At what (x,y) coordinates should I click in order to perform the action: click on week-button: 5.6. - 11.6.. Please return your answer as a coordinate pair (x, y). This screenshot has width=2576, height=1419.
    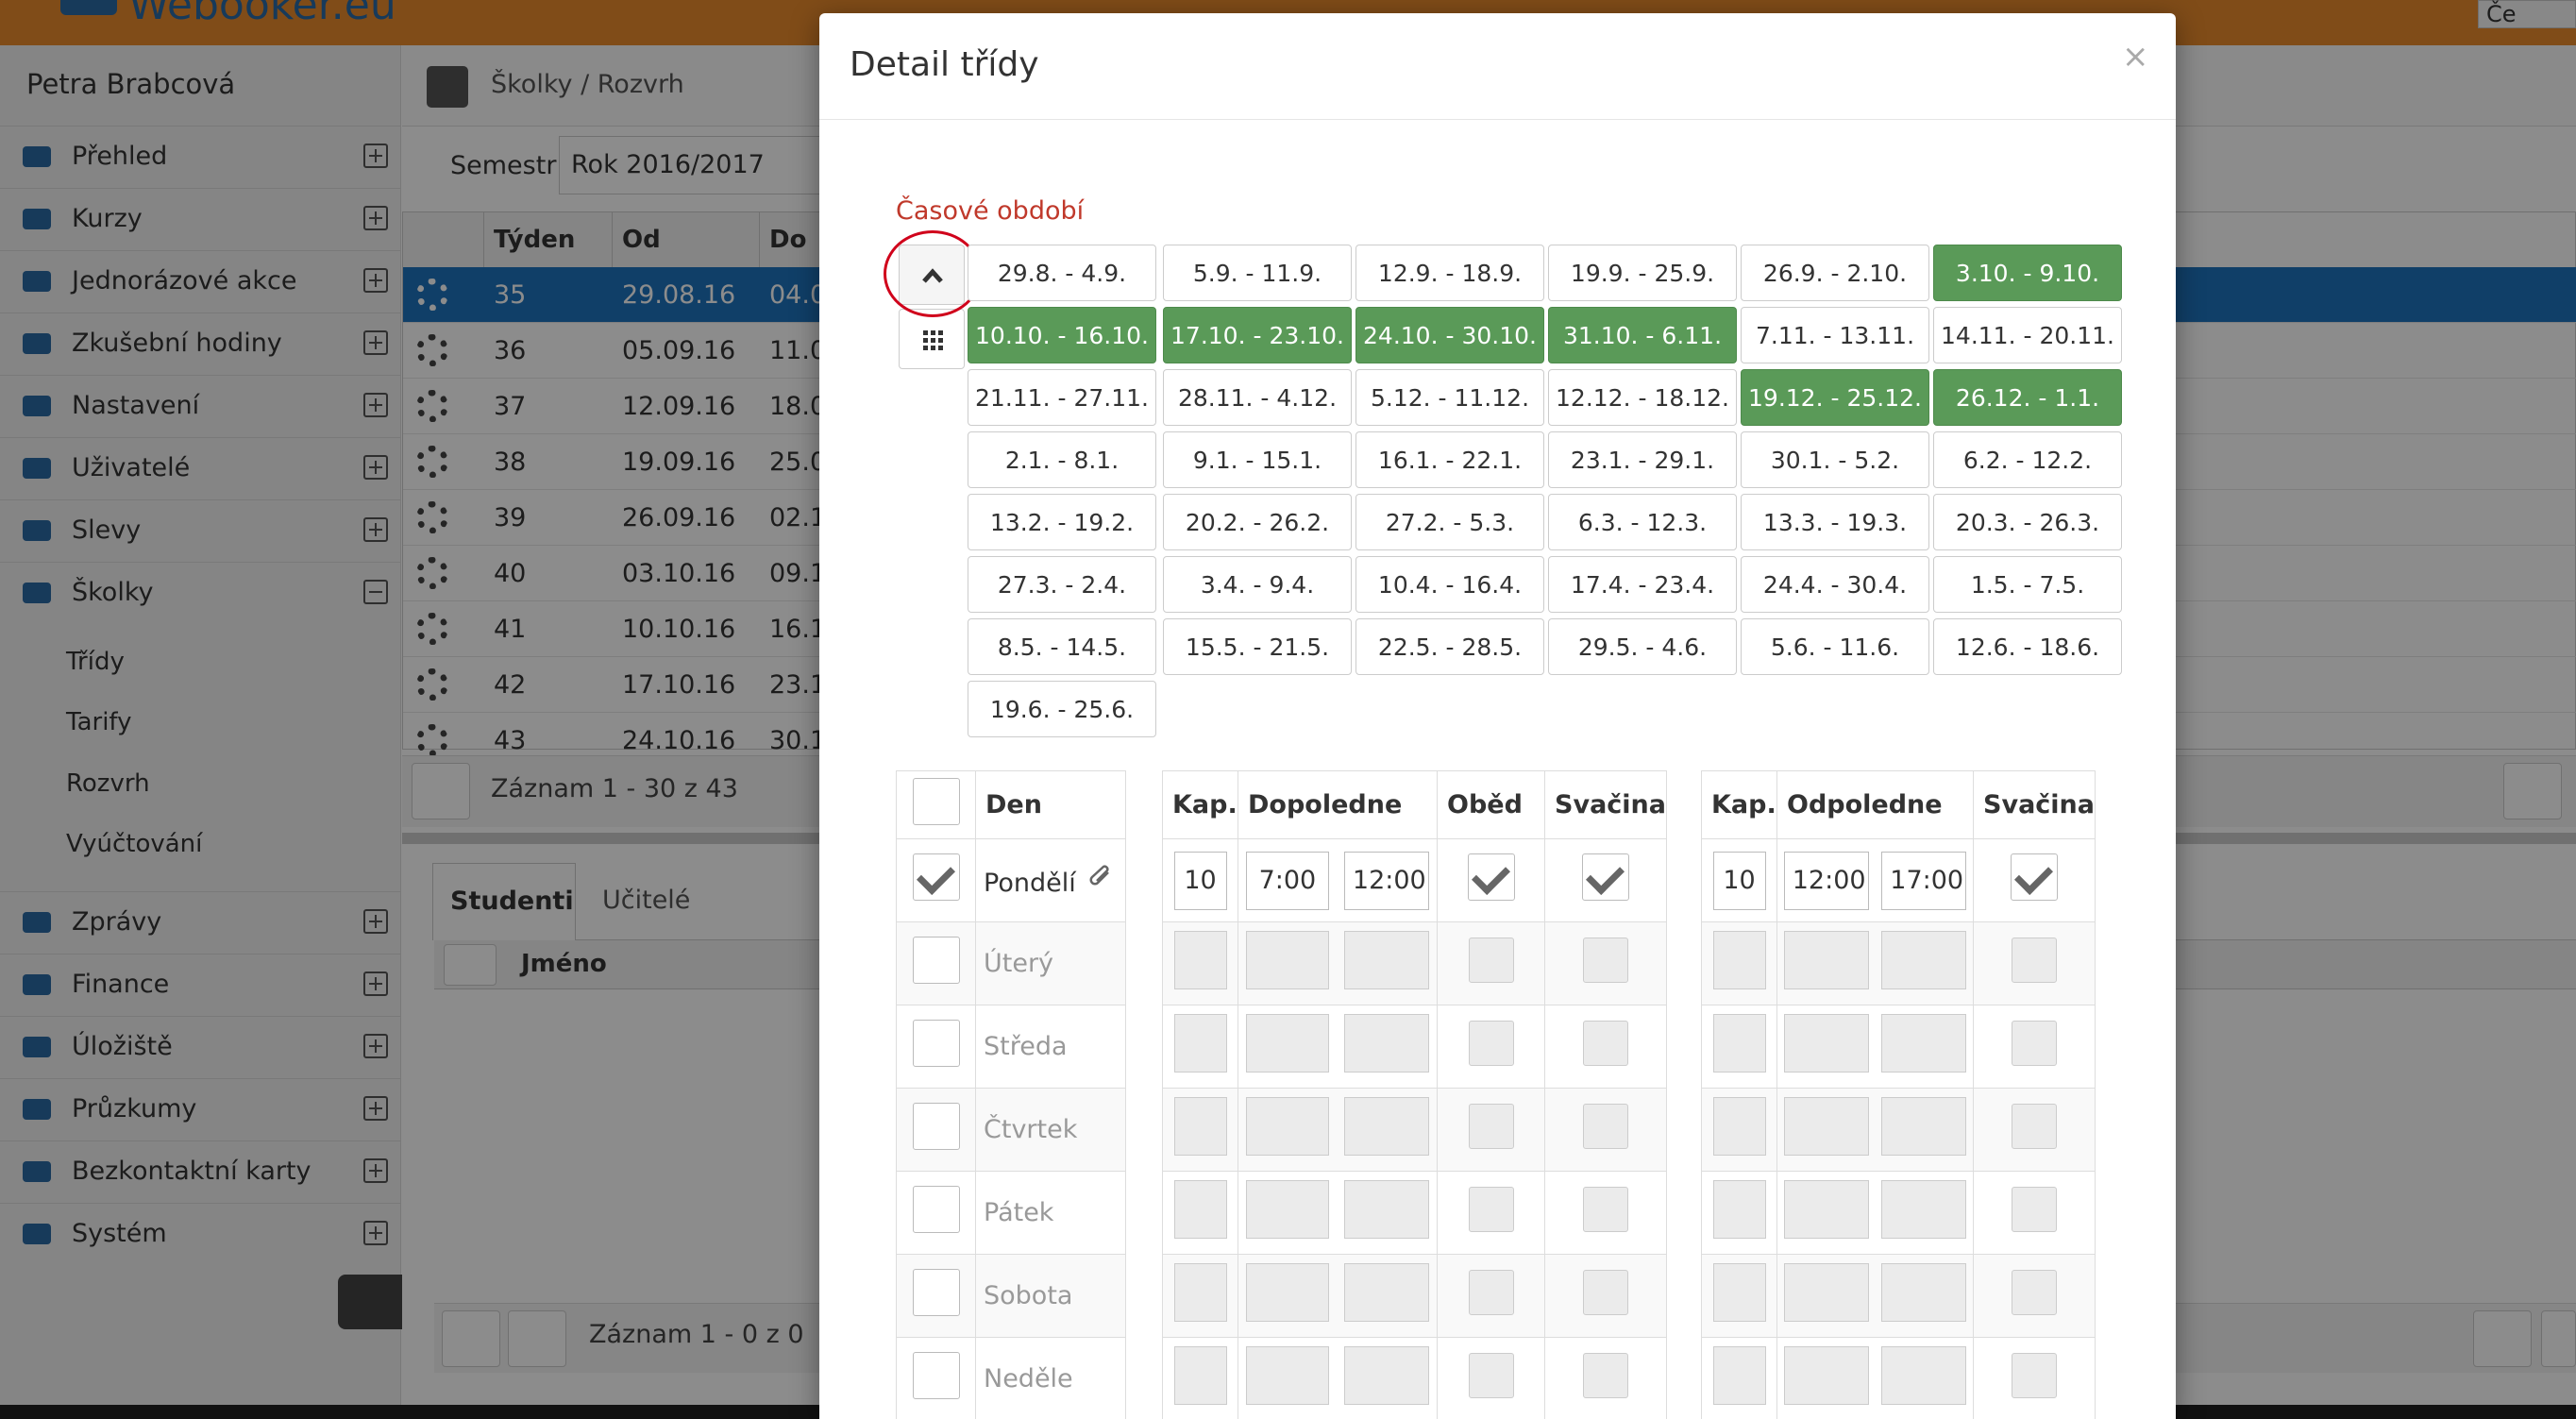
    Looking at the image, I should click on (1835, 646).